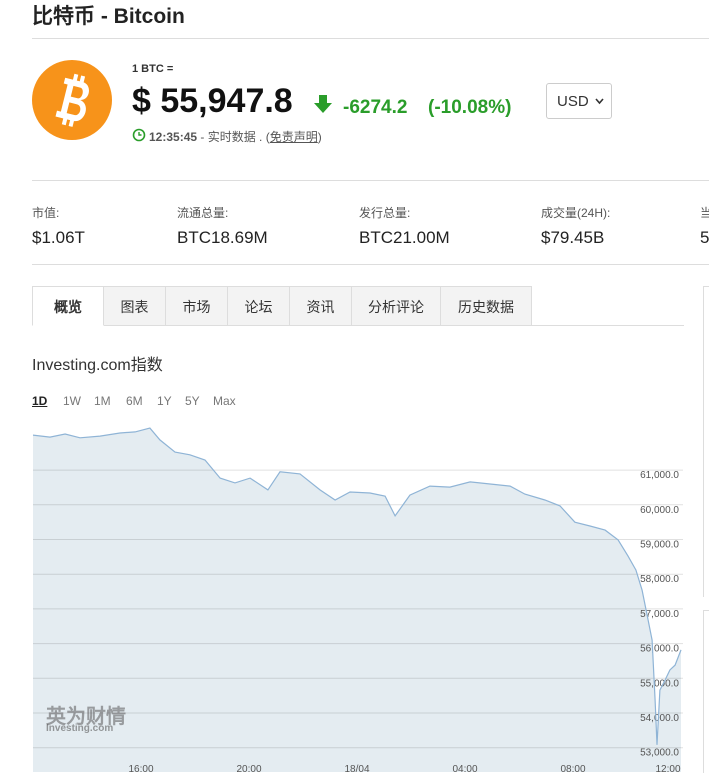 The height and width of the screenshot is (773, 709). Describe the element at coordinates (153, 69) in the screenshot. I see `unit-label: 1 BTC =` at that location.